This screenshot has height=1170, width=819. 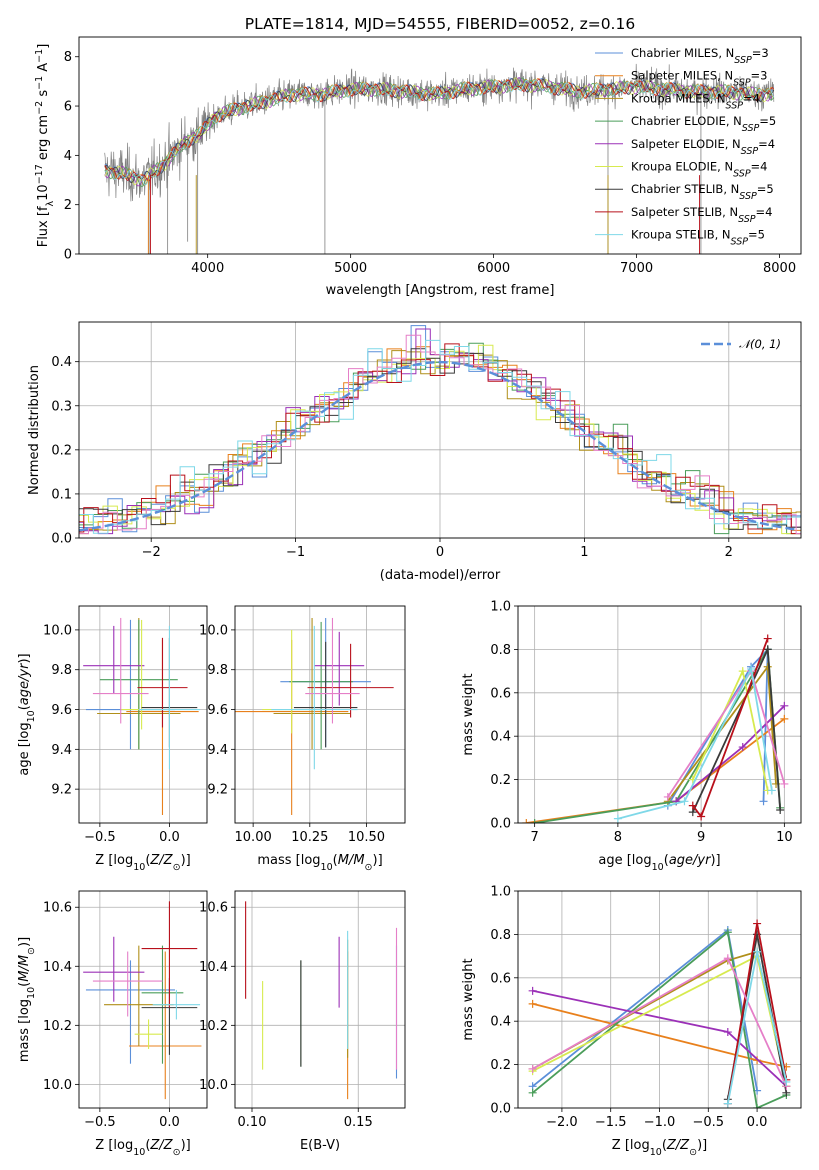 What do you see at coordinates (68, 156) in the screenshot?
I see `y-tick-label: 4` at bounding box center [68, 156].